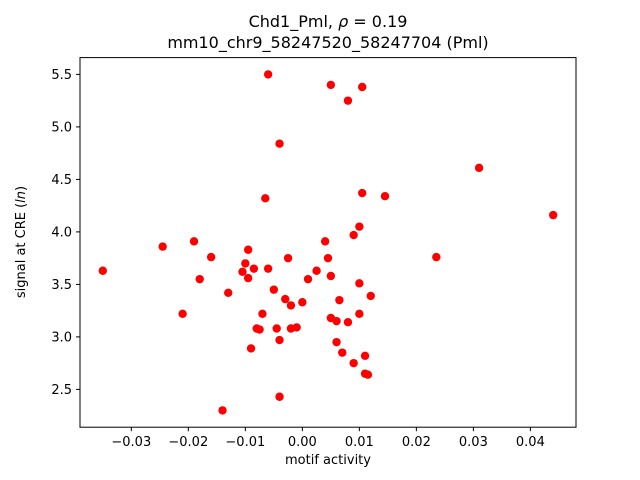 Image resolution: width=640 pixels, height=480 pixels. What do you see at coordinates (294, 22) in the screenshot?
I see `chart-title-prefix: Chd1_Pml,` at bounding box center [294, 22].